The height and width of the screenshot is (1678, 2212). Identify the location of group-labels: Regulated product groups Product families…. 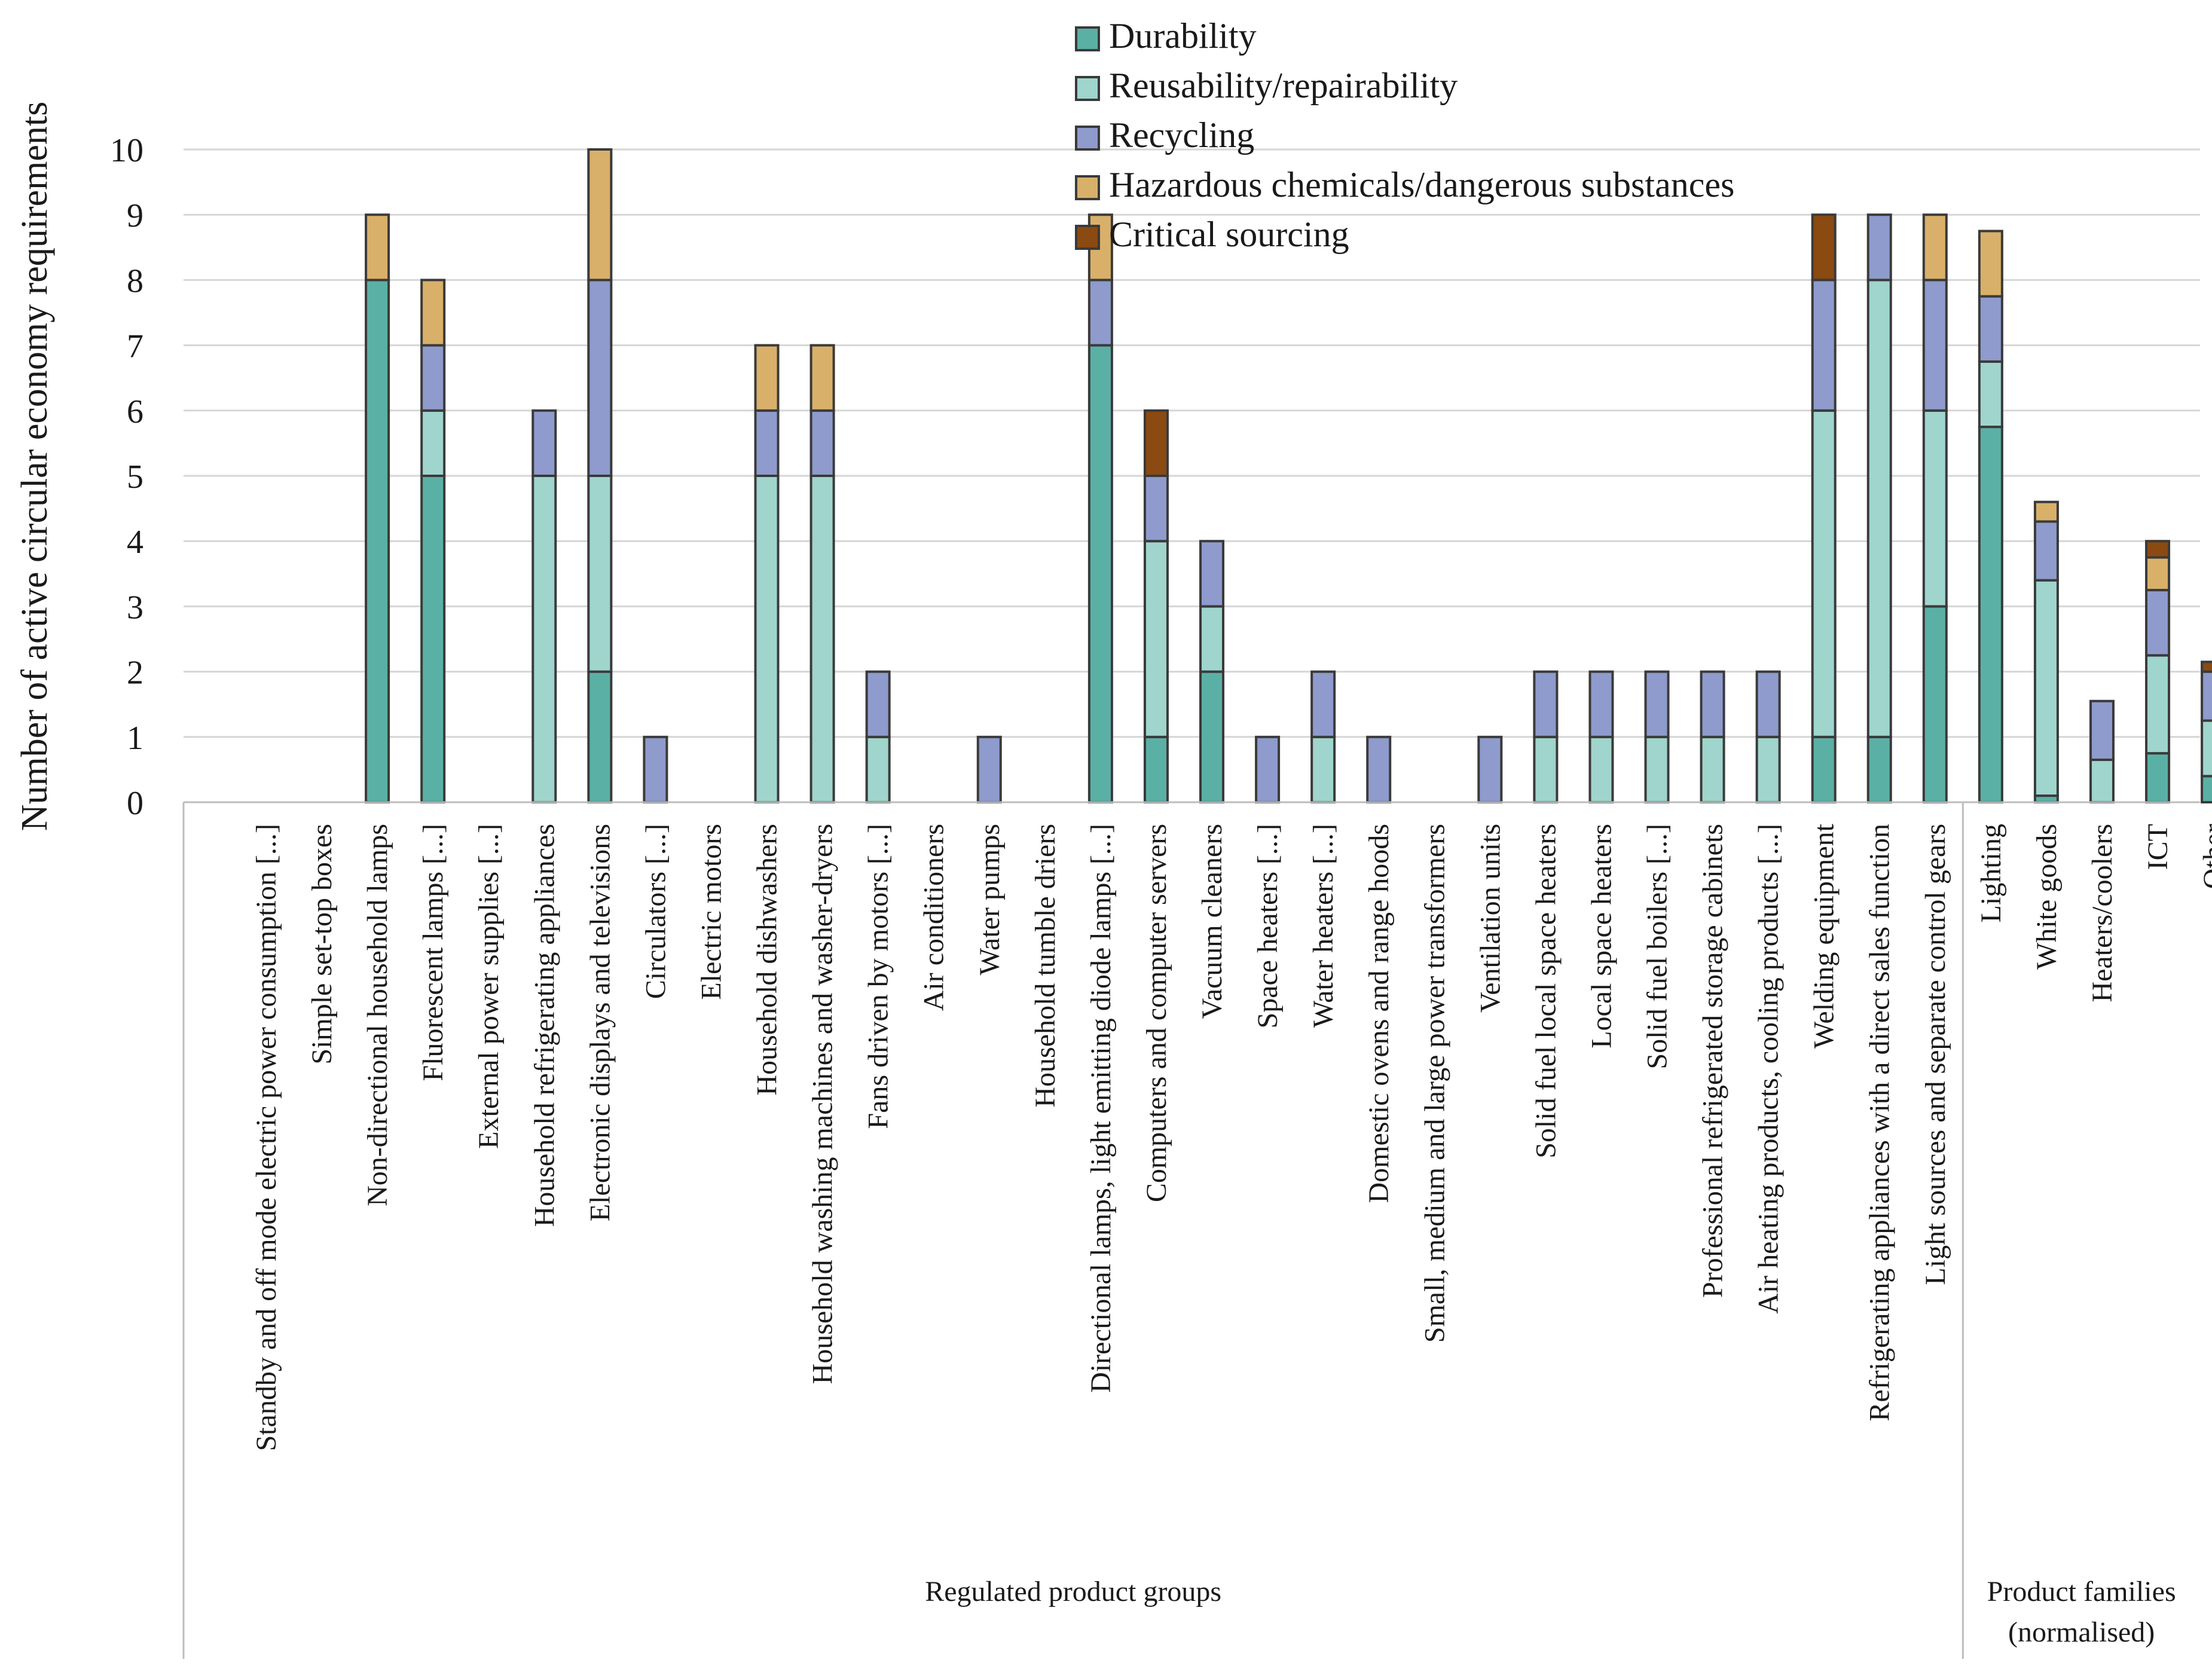
(1550, 1612).